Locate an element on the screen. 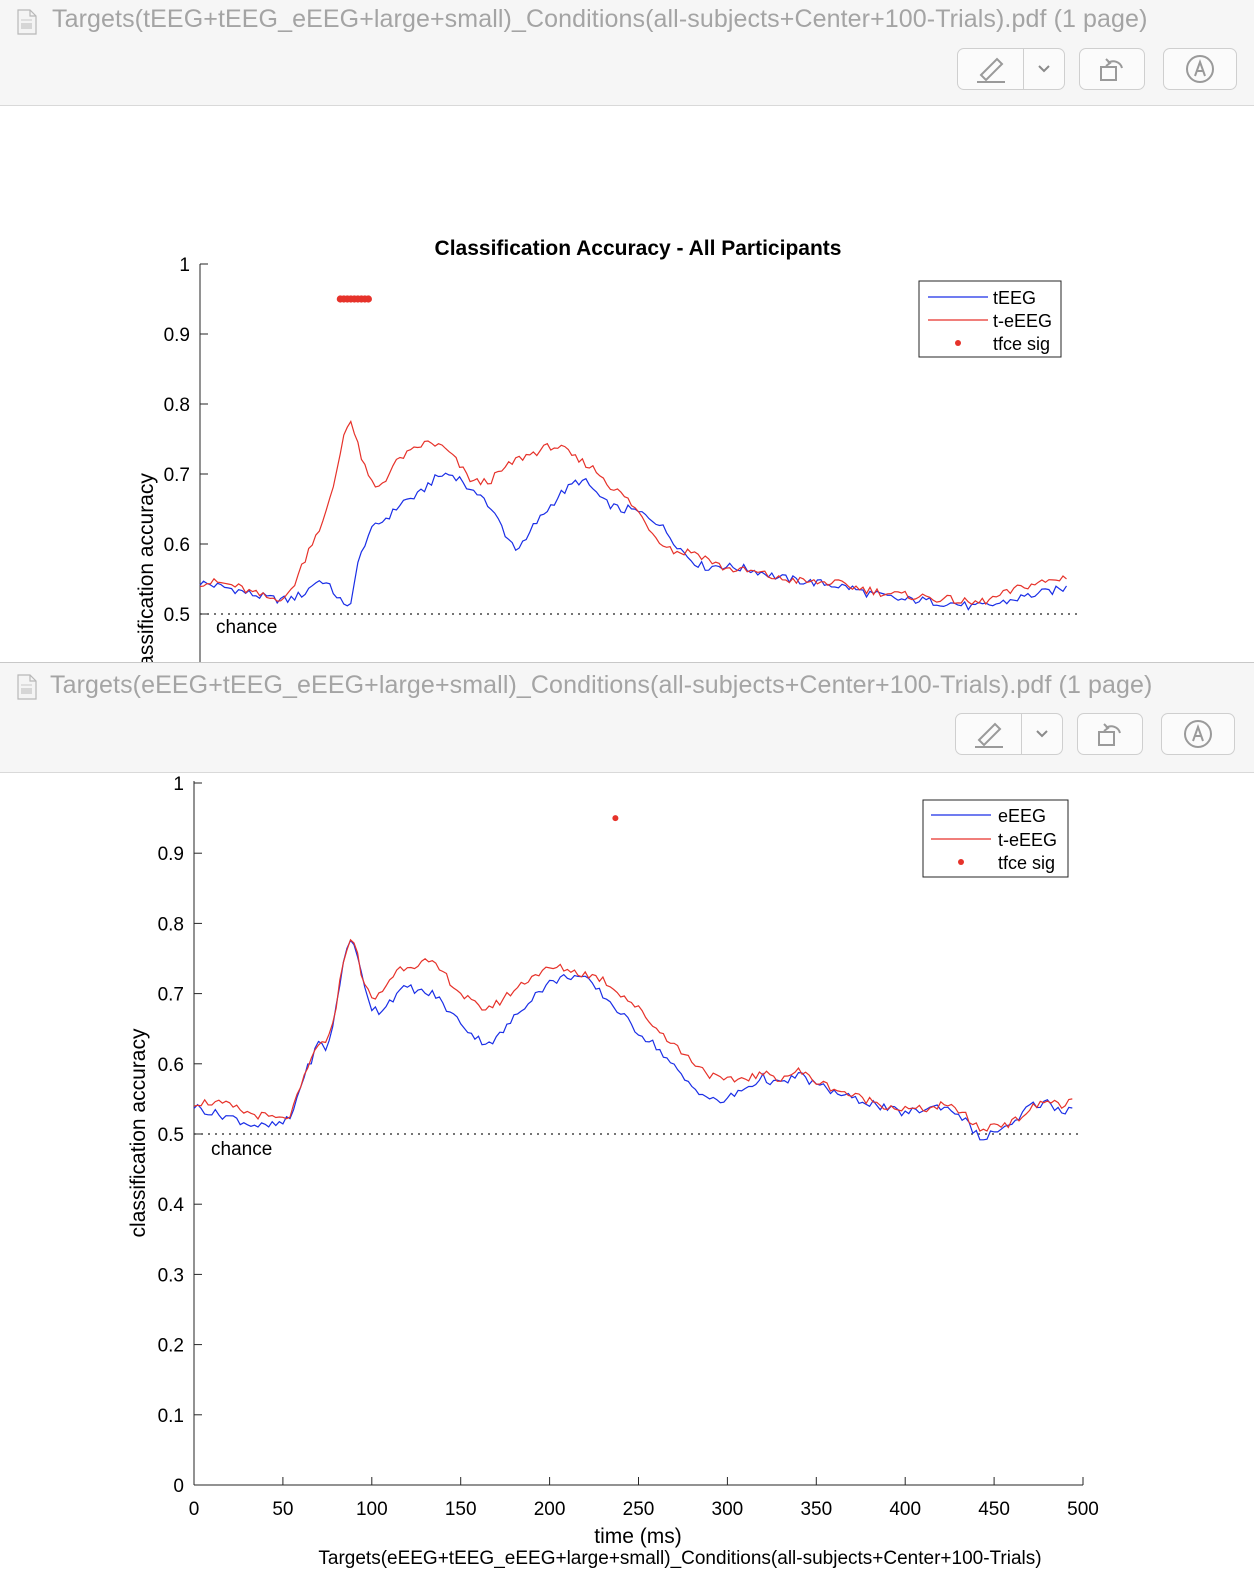 The image size is (1254, 1571). y-tick-label: 0.4 is located at coordinates (171, 1205).